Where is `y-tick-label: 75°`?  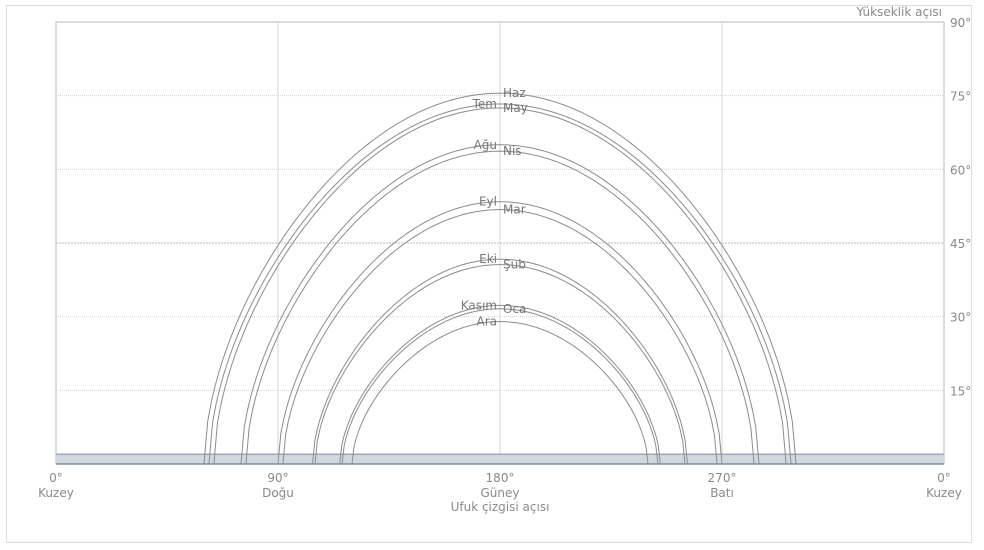
y-tick-label: 75° is located at coordinates (960, 97).